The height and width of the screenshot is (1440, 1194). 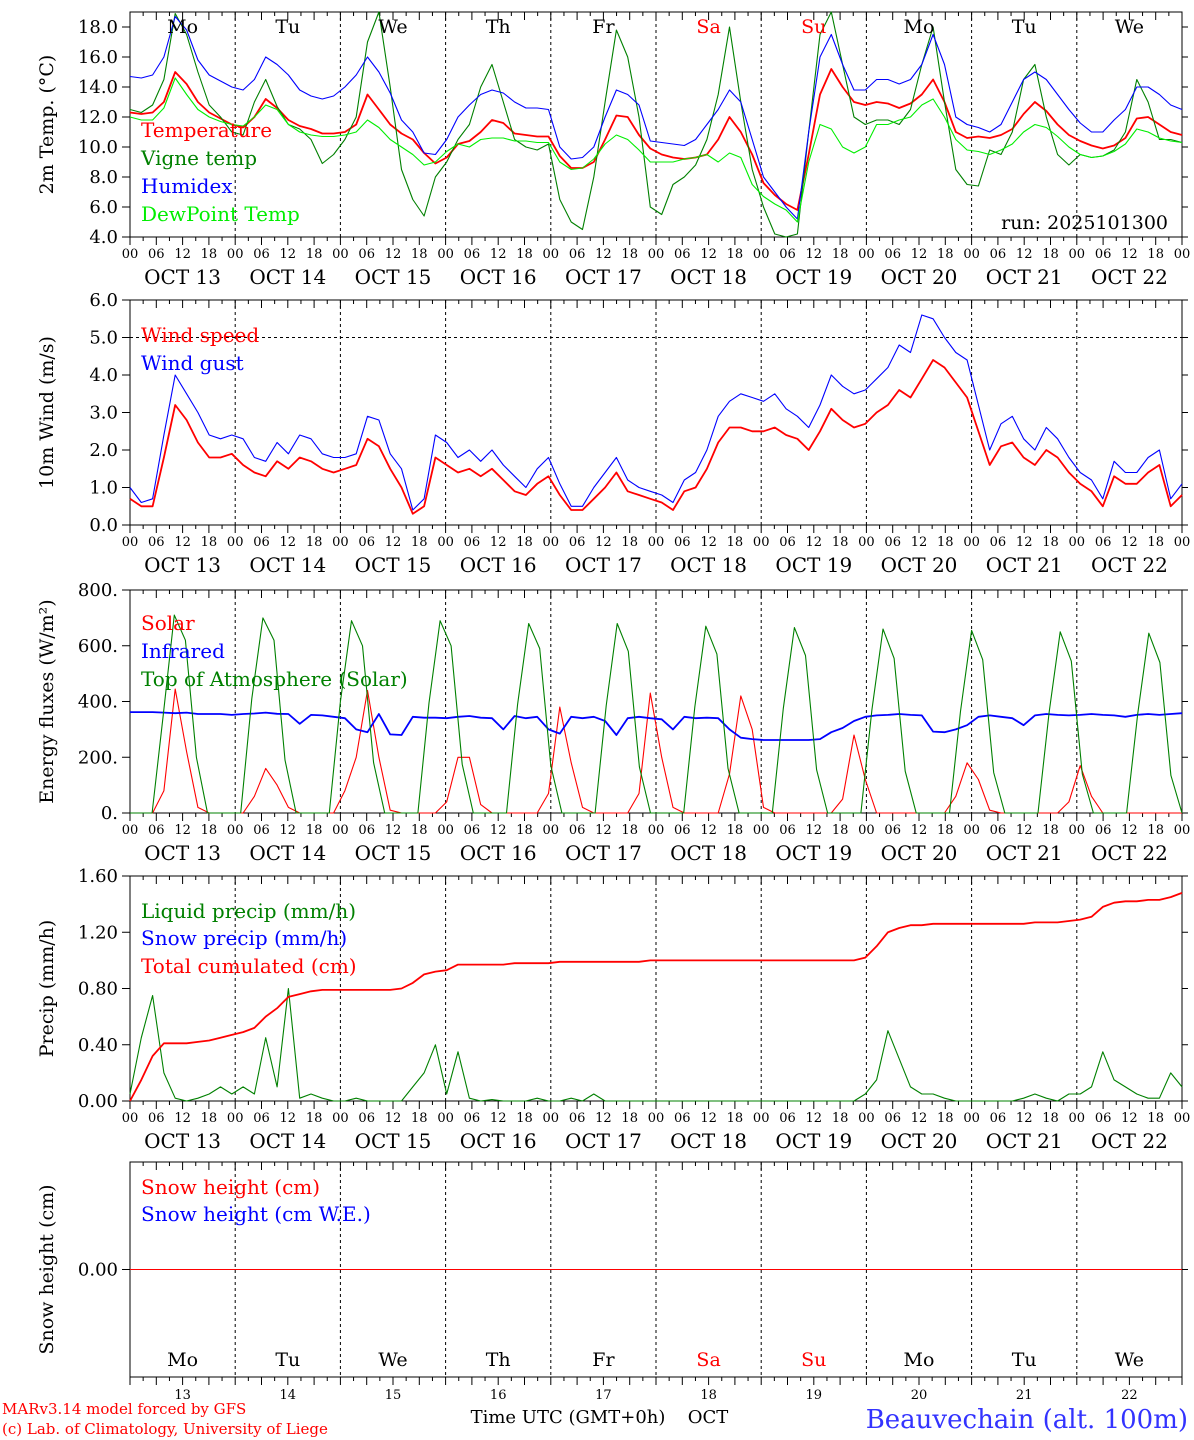 What do you see at coordinates (393, 1395) in the screenshot?
I see `day-number: 15` at bounding box center [393, 1395].